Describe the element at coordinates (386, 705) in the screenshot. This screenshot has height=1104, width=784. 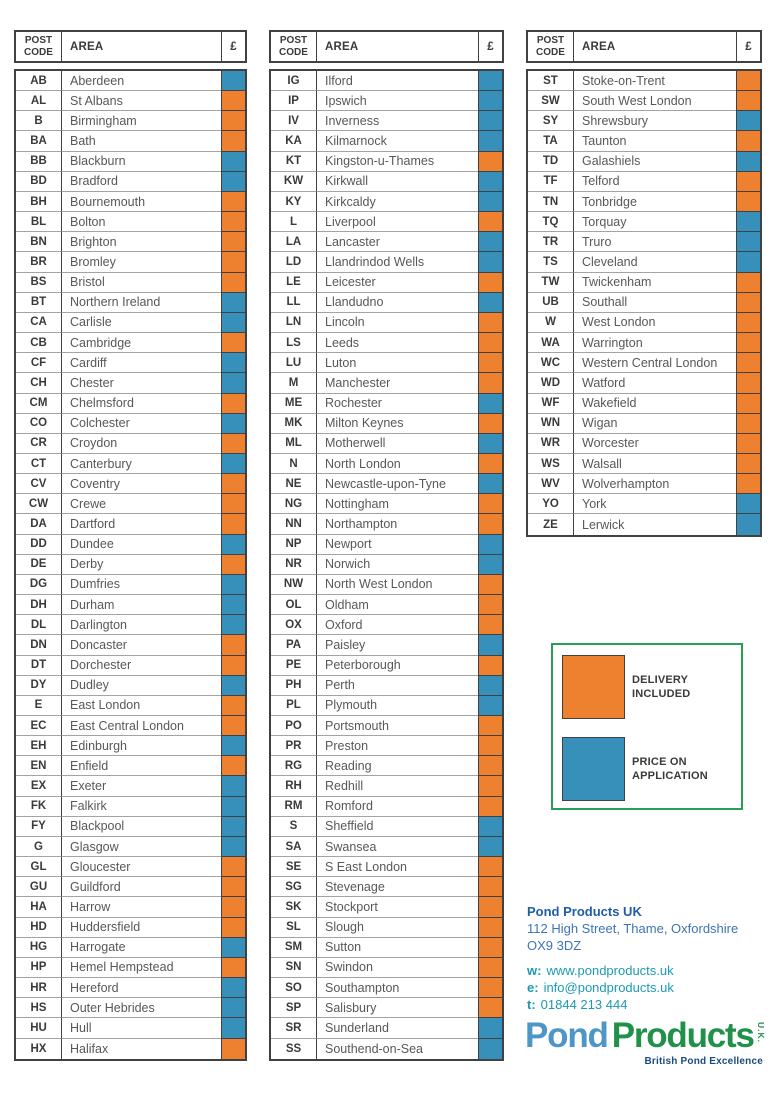
I see `table-row: PL Plymouth` at that location.